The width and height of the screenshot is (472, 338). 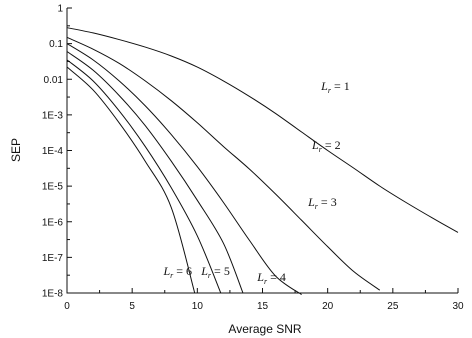 I want to click on y-tick-label: 1E-4, so click(x=53, y=151).